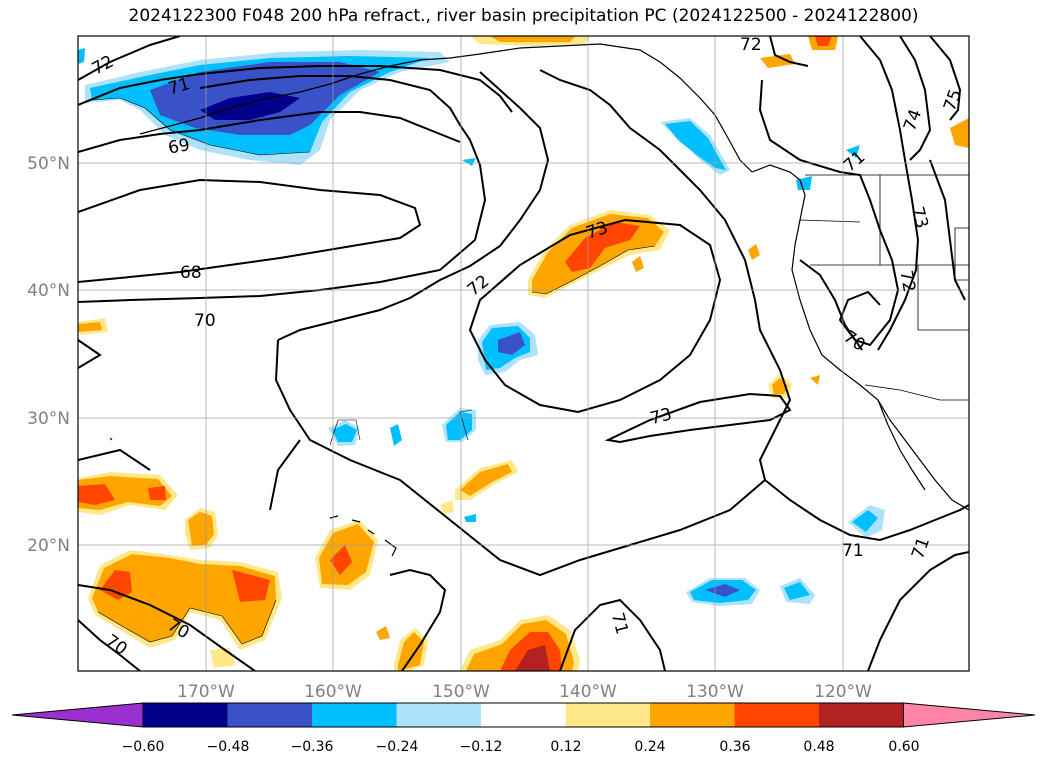  Describe the element at coordinates (418, 619) in the screenshot. I see `contour-71-south` at that location.